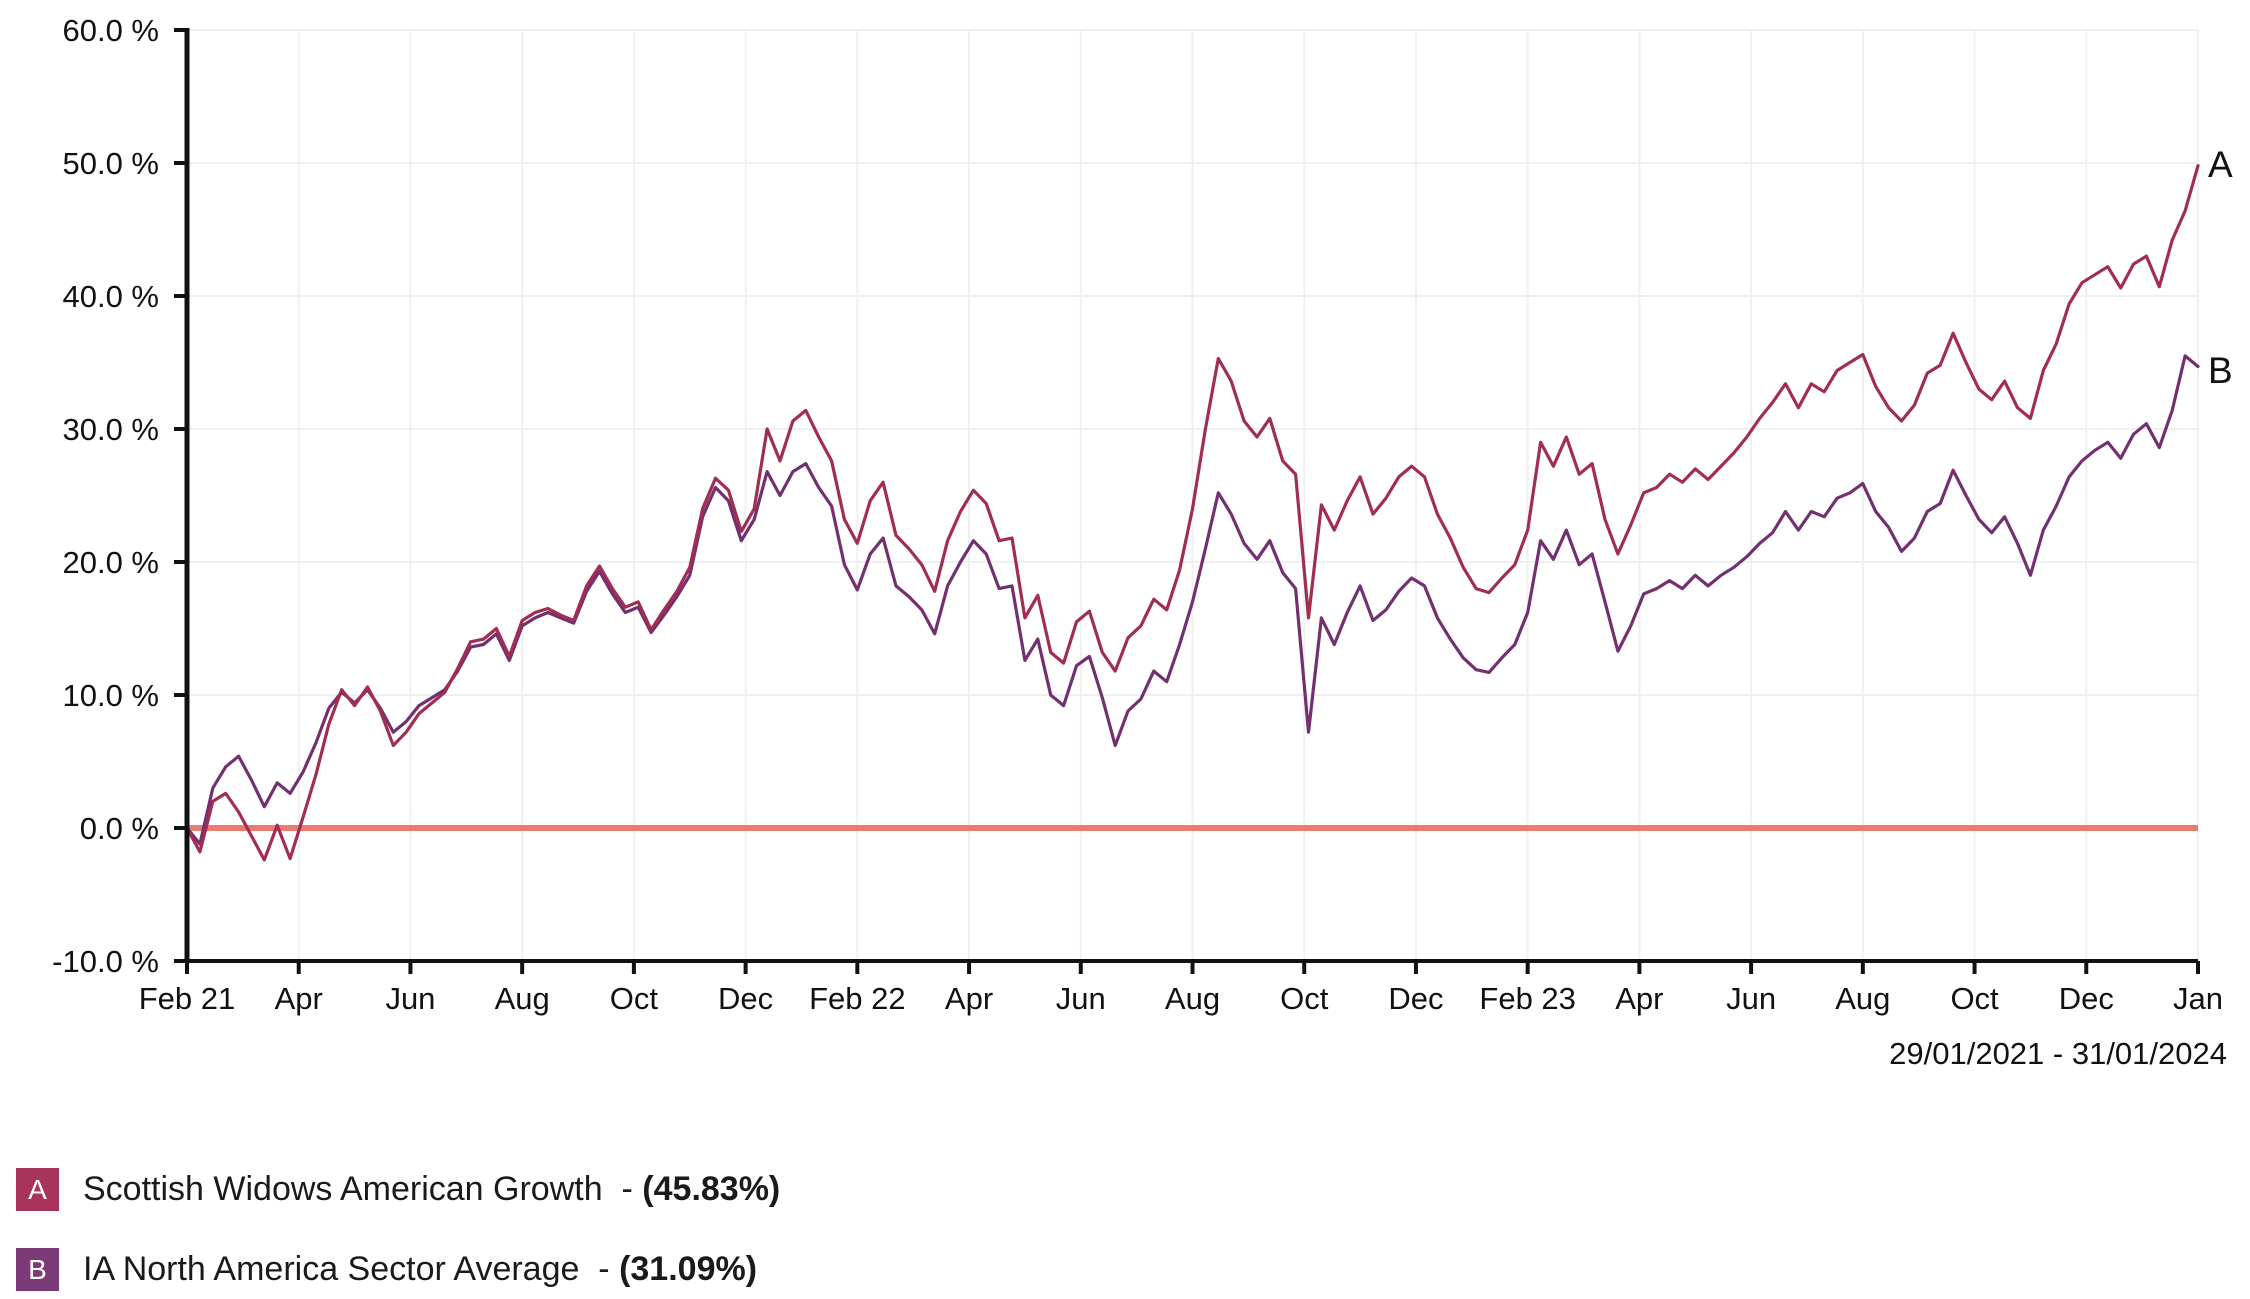  I want to click on y-axis-tick-label: 50.0 %, so click(110, 163).